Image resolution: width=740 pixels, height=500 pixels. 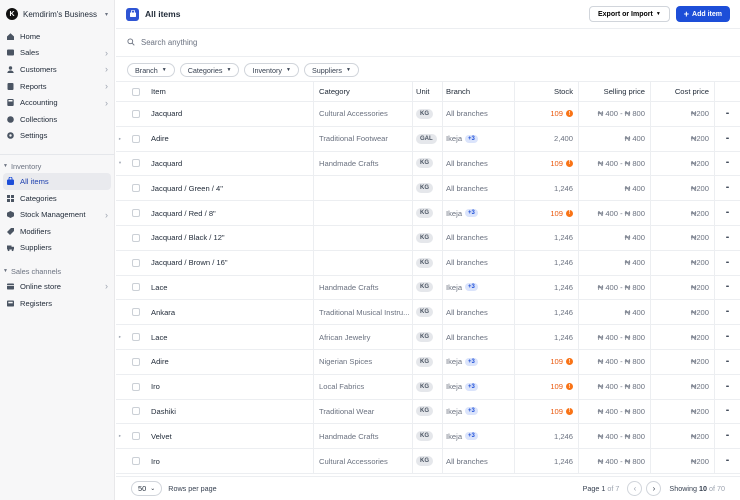 What do you see at coordinates (428, 43) in the screenshot?
I see `search-bar: Search anything` at bounding box center [428, 43].